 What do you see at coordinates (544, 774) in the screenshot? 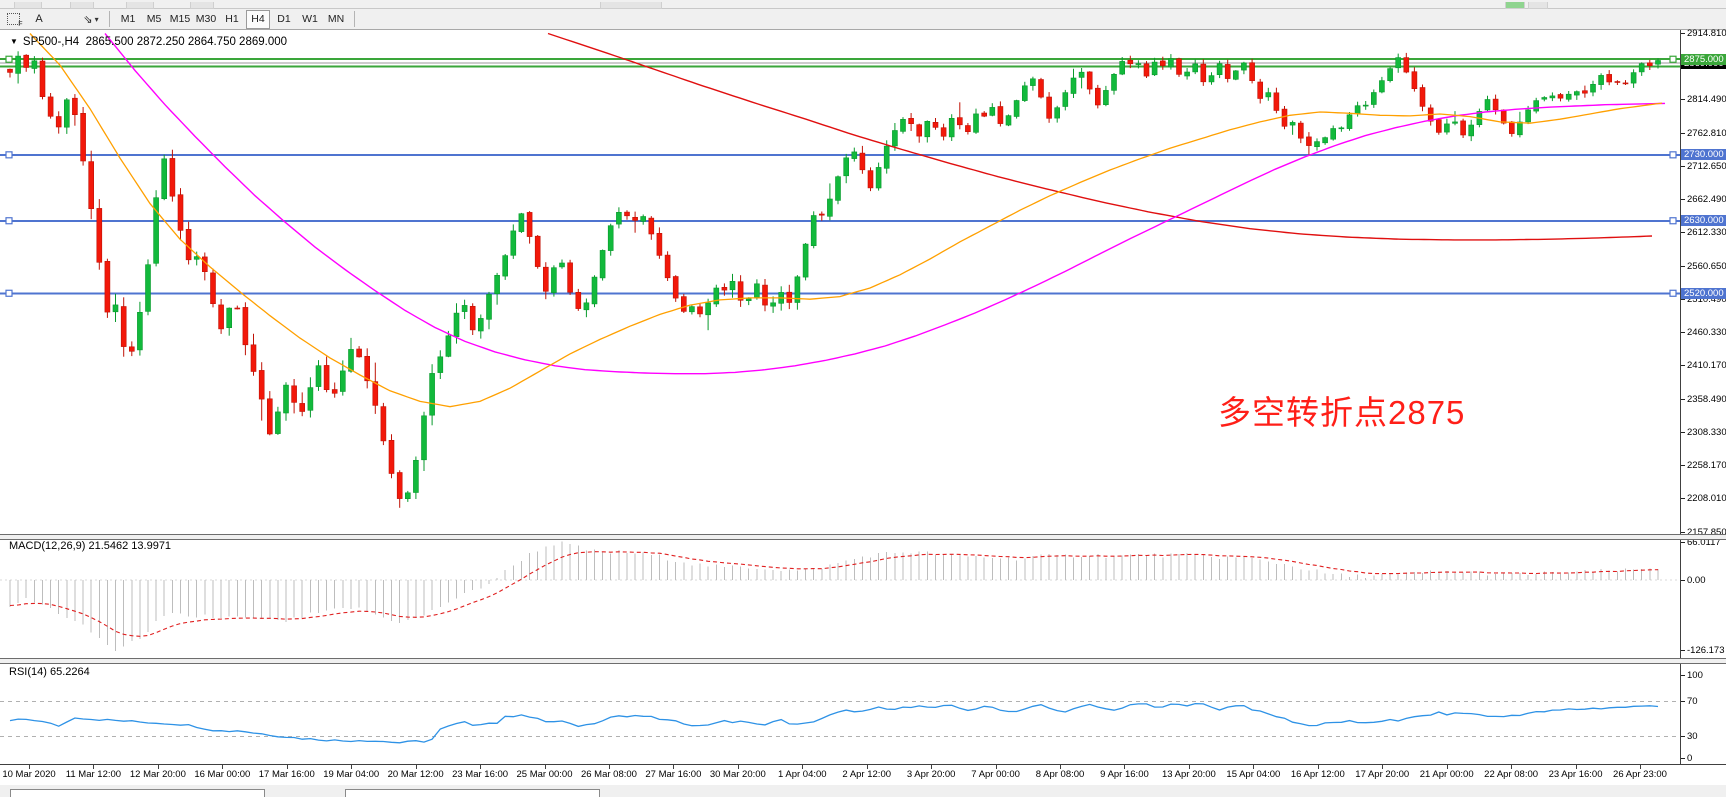
I see `time-axis-label: 25 Mar 00:00` at bounding box center [544, 774].